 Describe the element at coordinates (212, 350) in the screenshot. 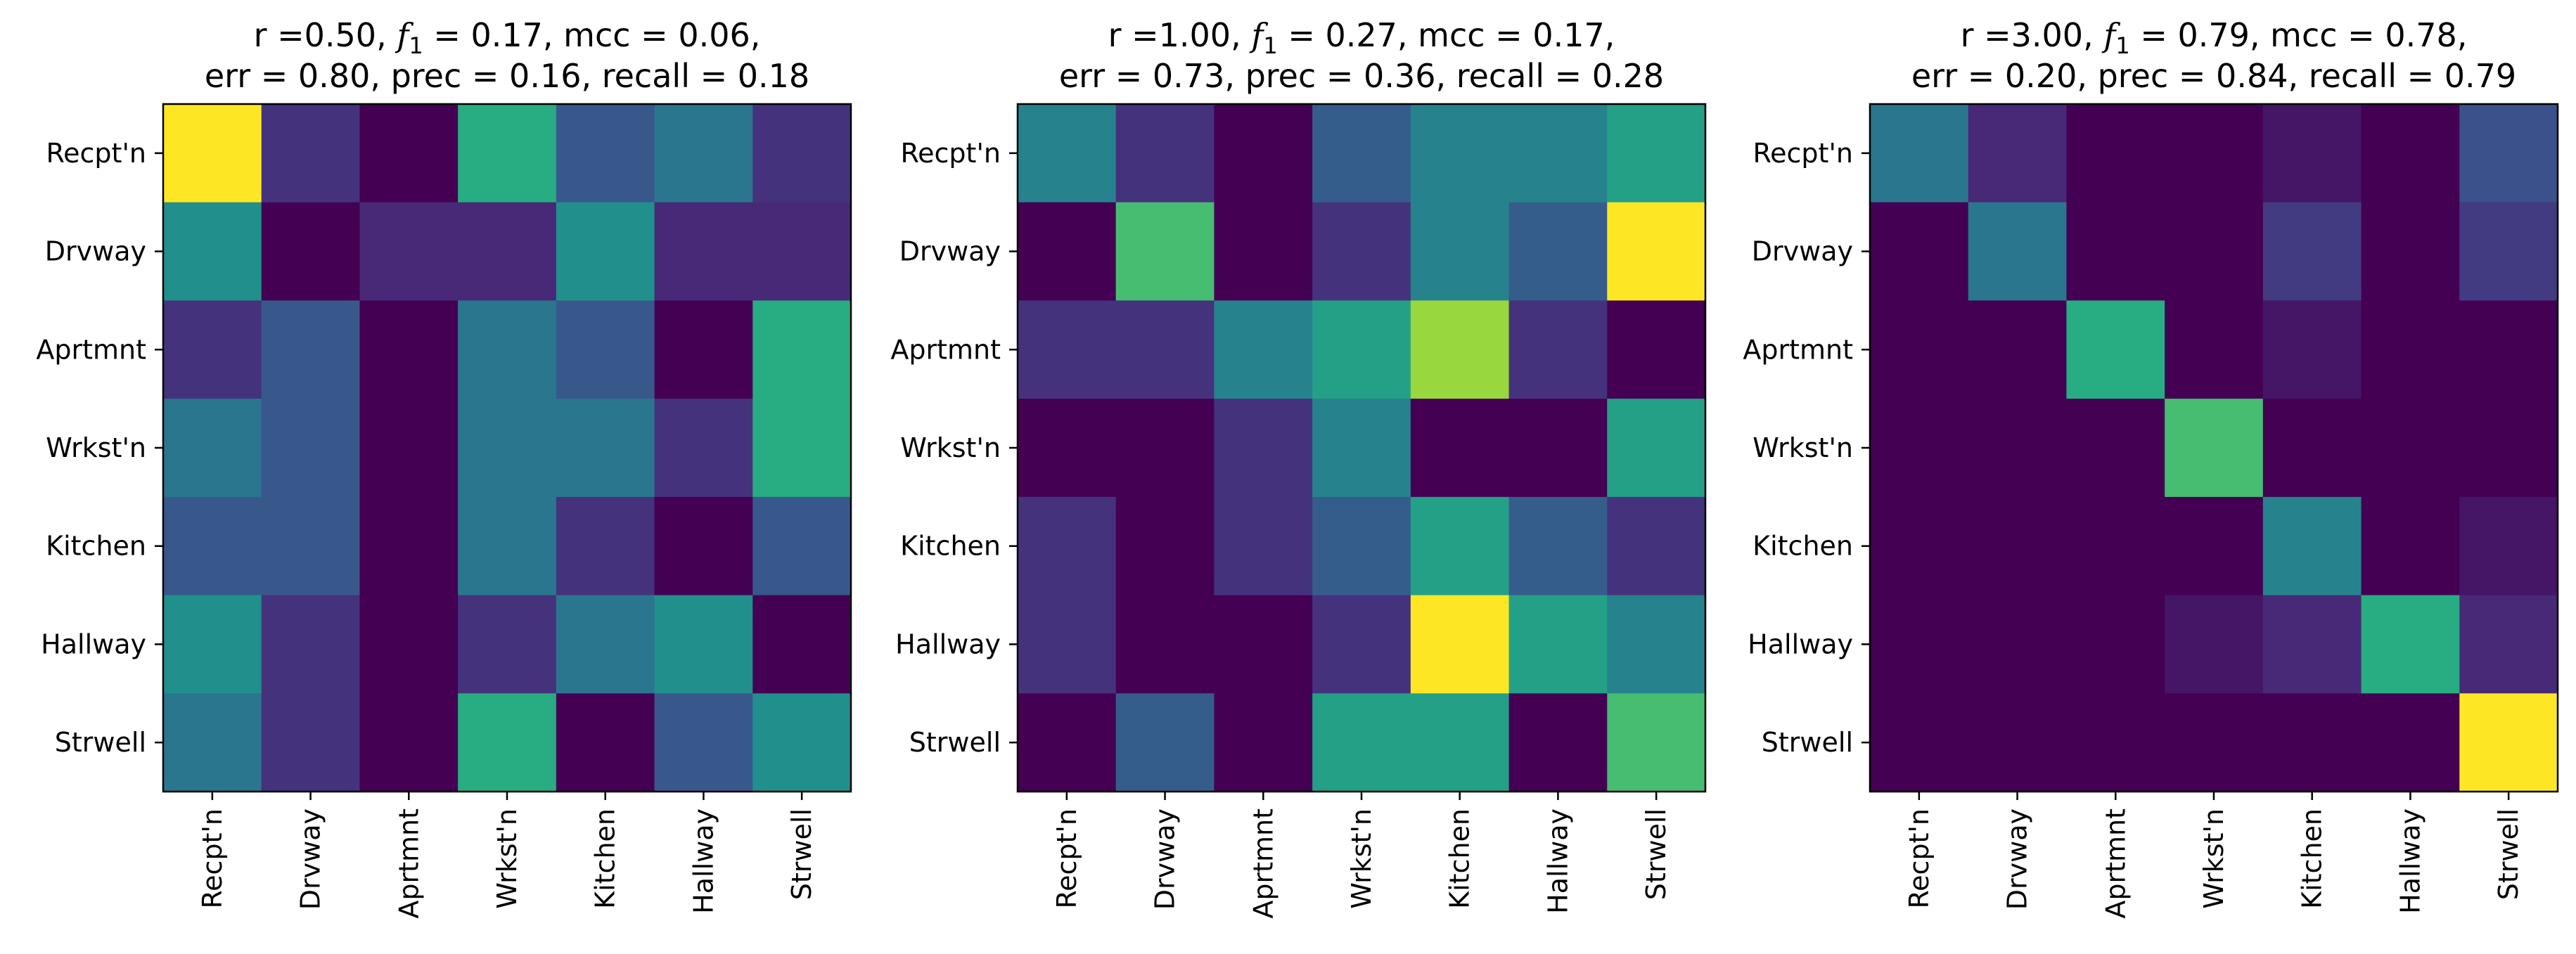

I see `heatmap-cell-r2-c0` at that location.